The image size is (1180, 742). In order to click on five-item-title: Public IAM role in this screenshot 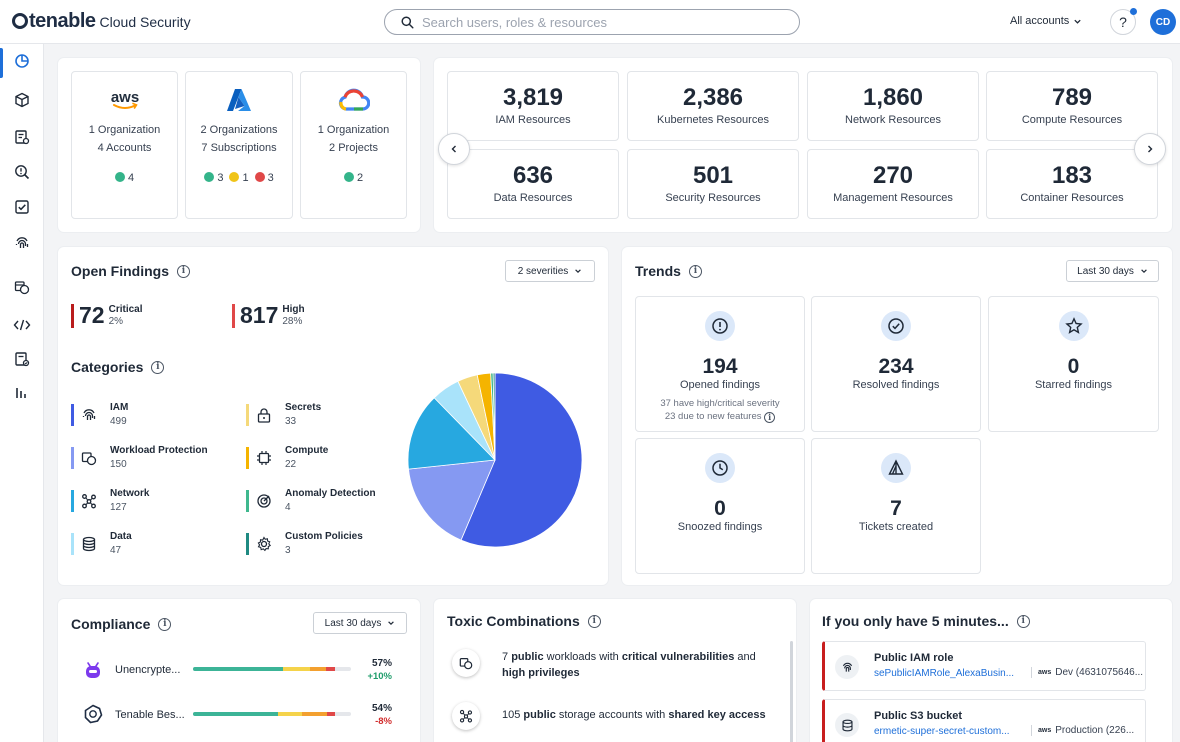, I will do `click(914, 658)`.